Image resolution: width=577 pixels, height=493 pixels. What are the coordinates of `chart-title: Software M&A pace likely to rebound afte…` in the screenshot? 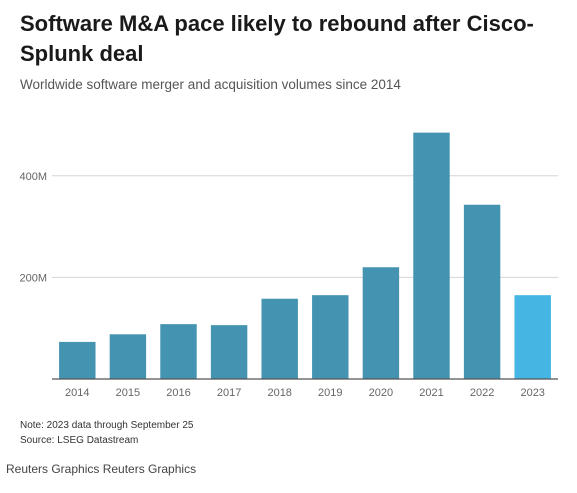 It's located at (277, 38).